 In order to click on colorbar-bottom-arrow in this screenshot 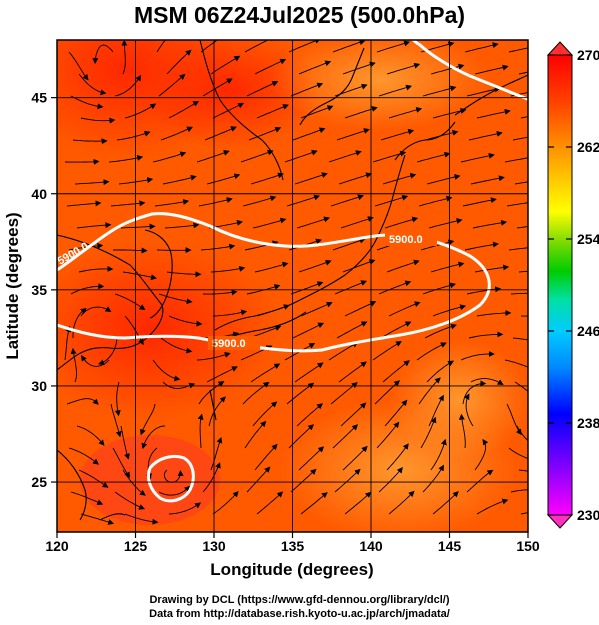, I will do `click(560, 521)`.